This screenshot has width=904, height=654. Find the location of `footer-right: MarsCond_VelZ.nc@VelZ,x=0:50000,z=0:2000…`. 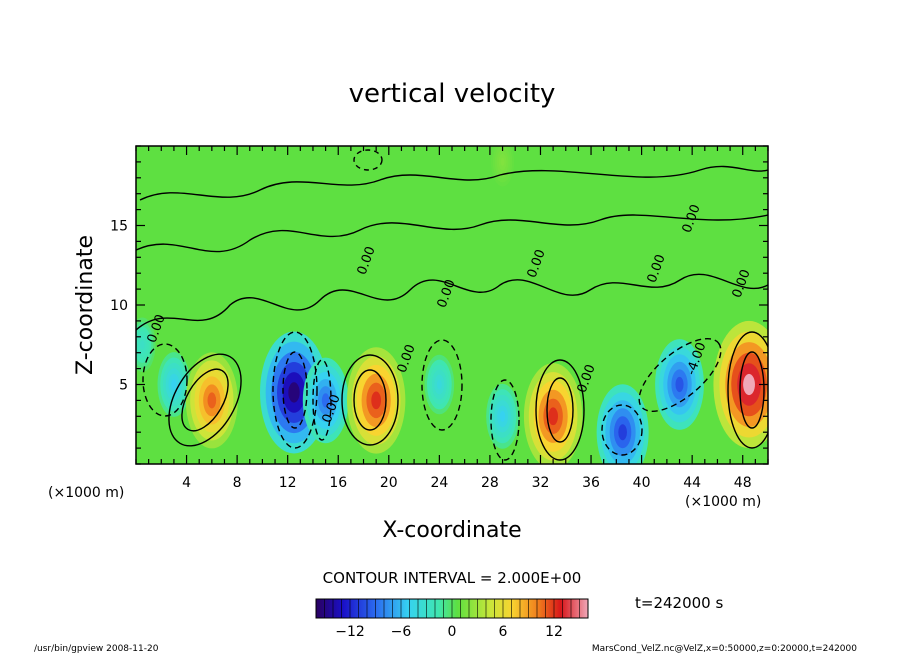

footer-right: MarsCond_VelZ.nc@VelZ,x=0:50000,z=0:2000… is located at coordinates (724, 649).